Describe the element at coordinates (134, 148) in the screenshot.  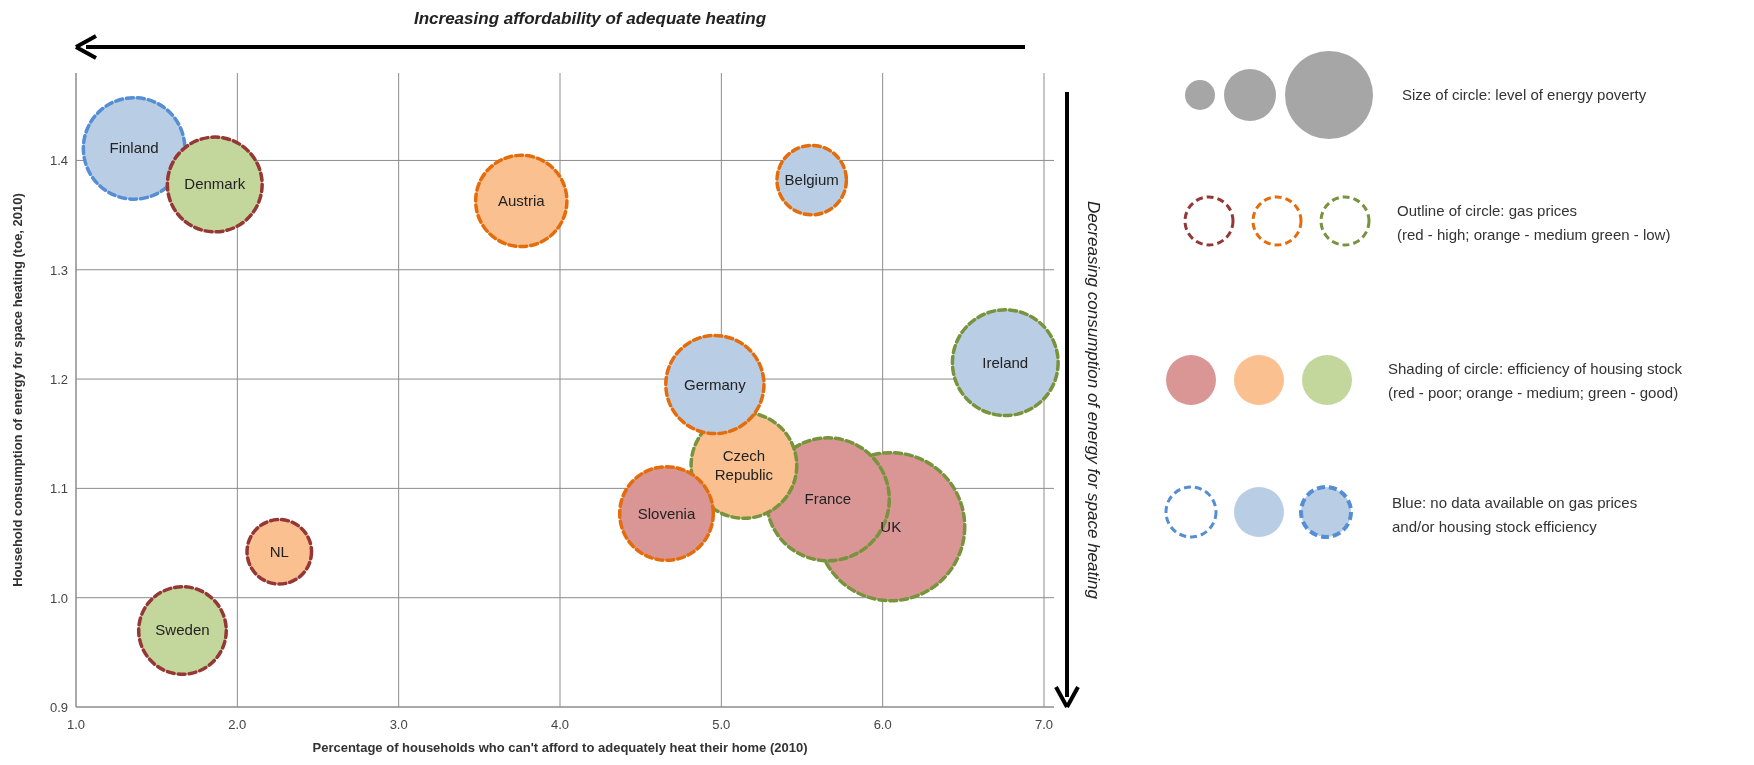
I see `data-label: Finland` at that location.